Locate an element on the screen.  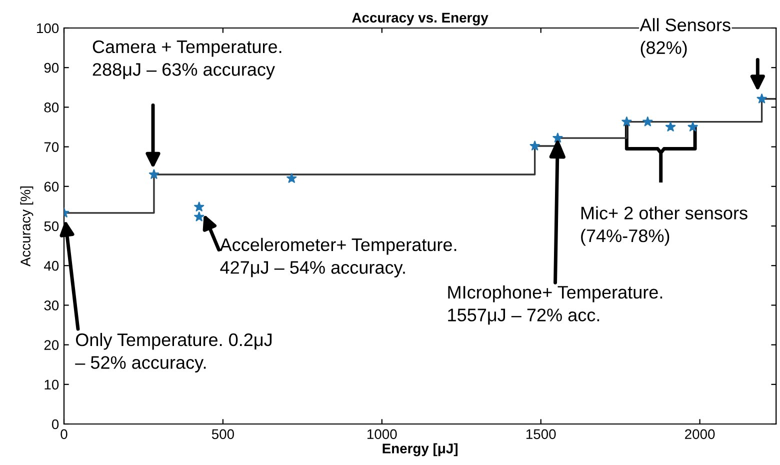
annotation: All Sensors (82%) is located at coordinates (685, 38).